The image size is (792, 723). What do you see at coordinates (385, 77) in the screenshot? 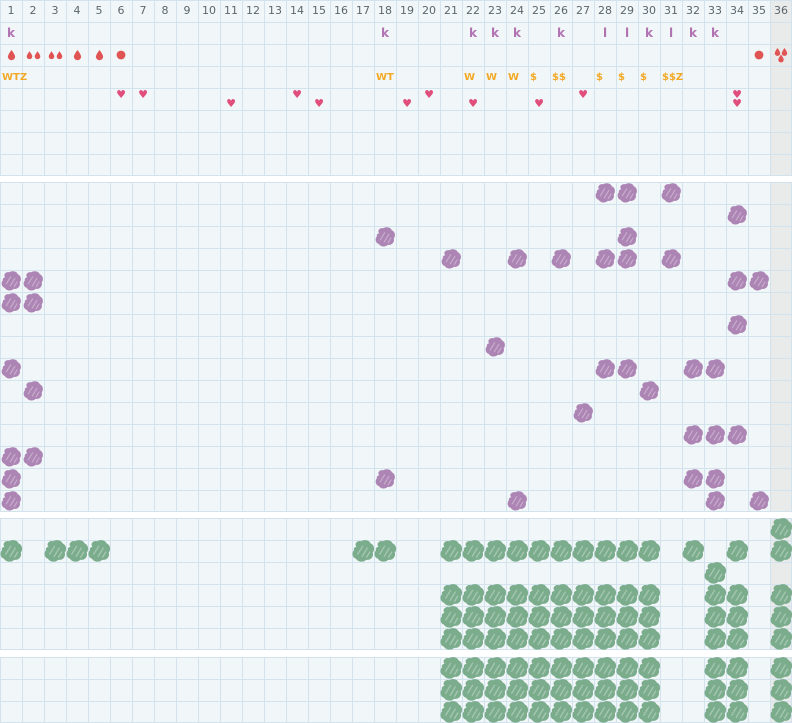
I see `label-marker: WT` at bounding box center [385, 77].